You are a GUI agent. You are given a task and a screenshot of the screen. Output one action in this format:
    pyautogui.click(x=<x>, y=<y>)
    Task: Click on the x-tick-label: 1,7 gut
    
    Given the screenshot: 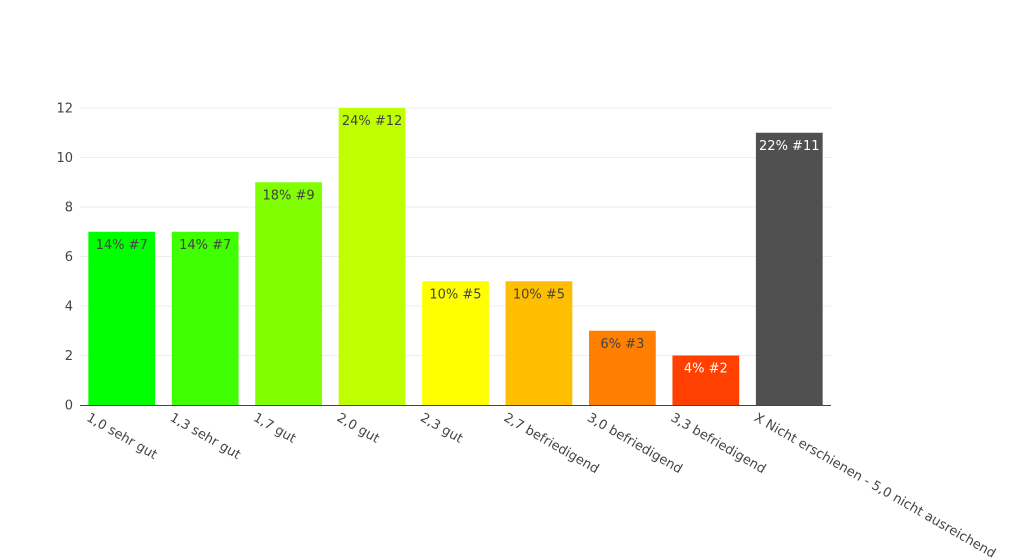 What is the action you would take?
    pyautogui.click(x=275, y=428)
    